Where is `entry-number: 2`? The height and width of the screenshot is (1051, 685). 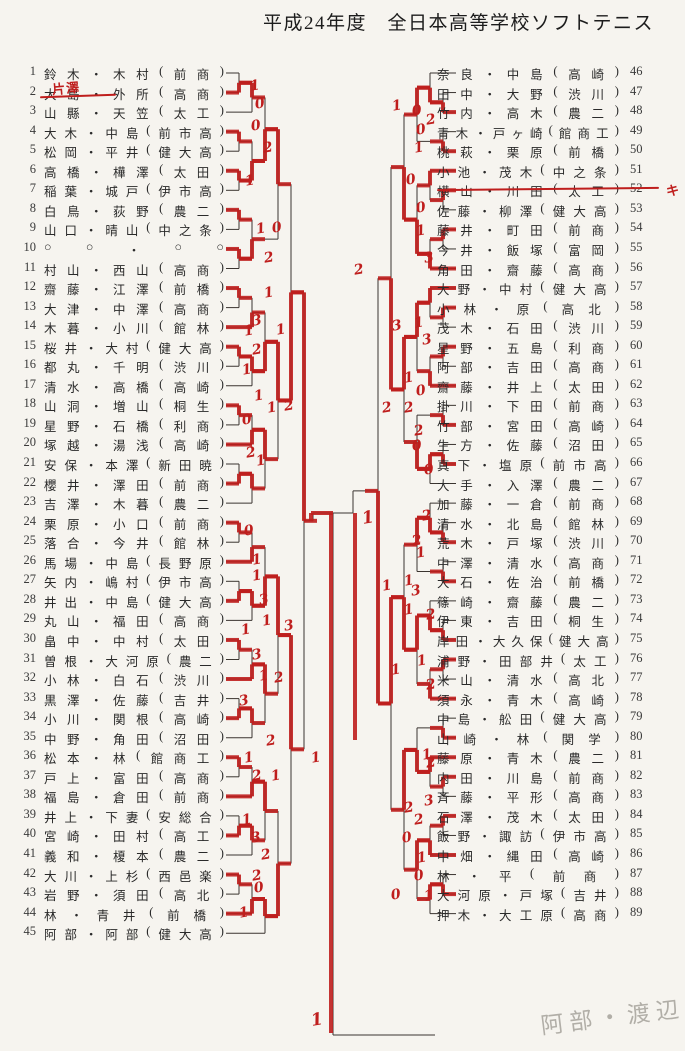
entry-number: 2 is located at coordinates (32, 90).